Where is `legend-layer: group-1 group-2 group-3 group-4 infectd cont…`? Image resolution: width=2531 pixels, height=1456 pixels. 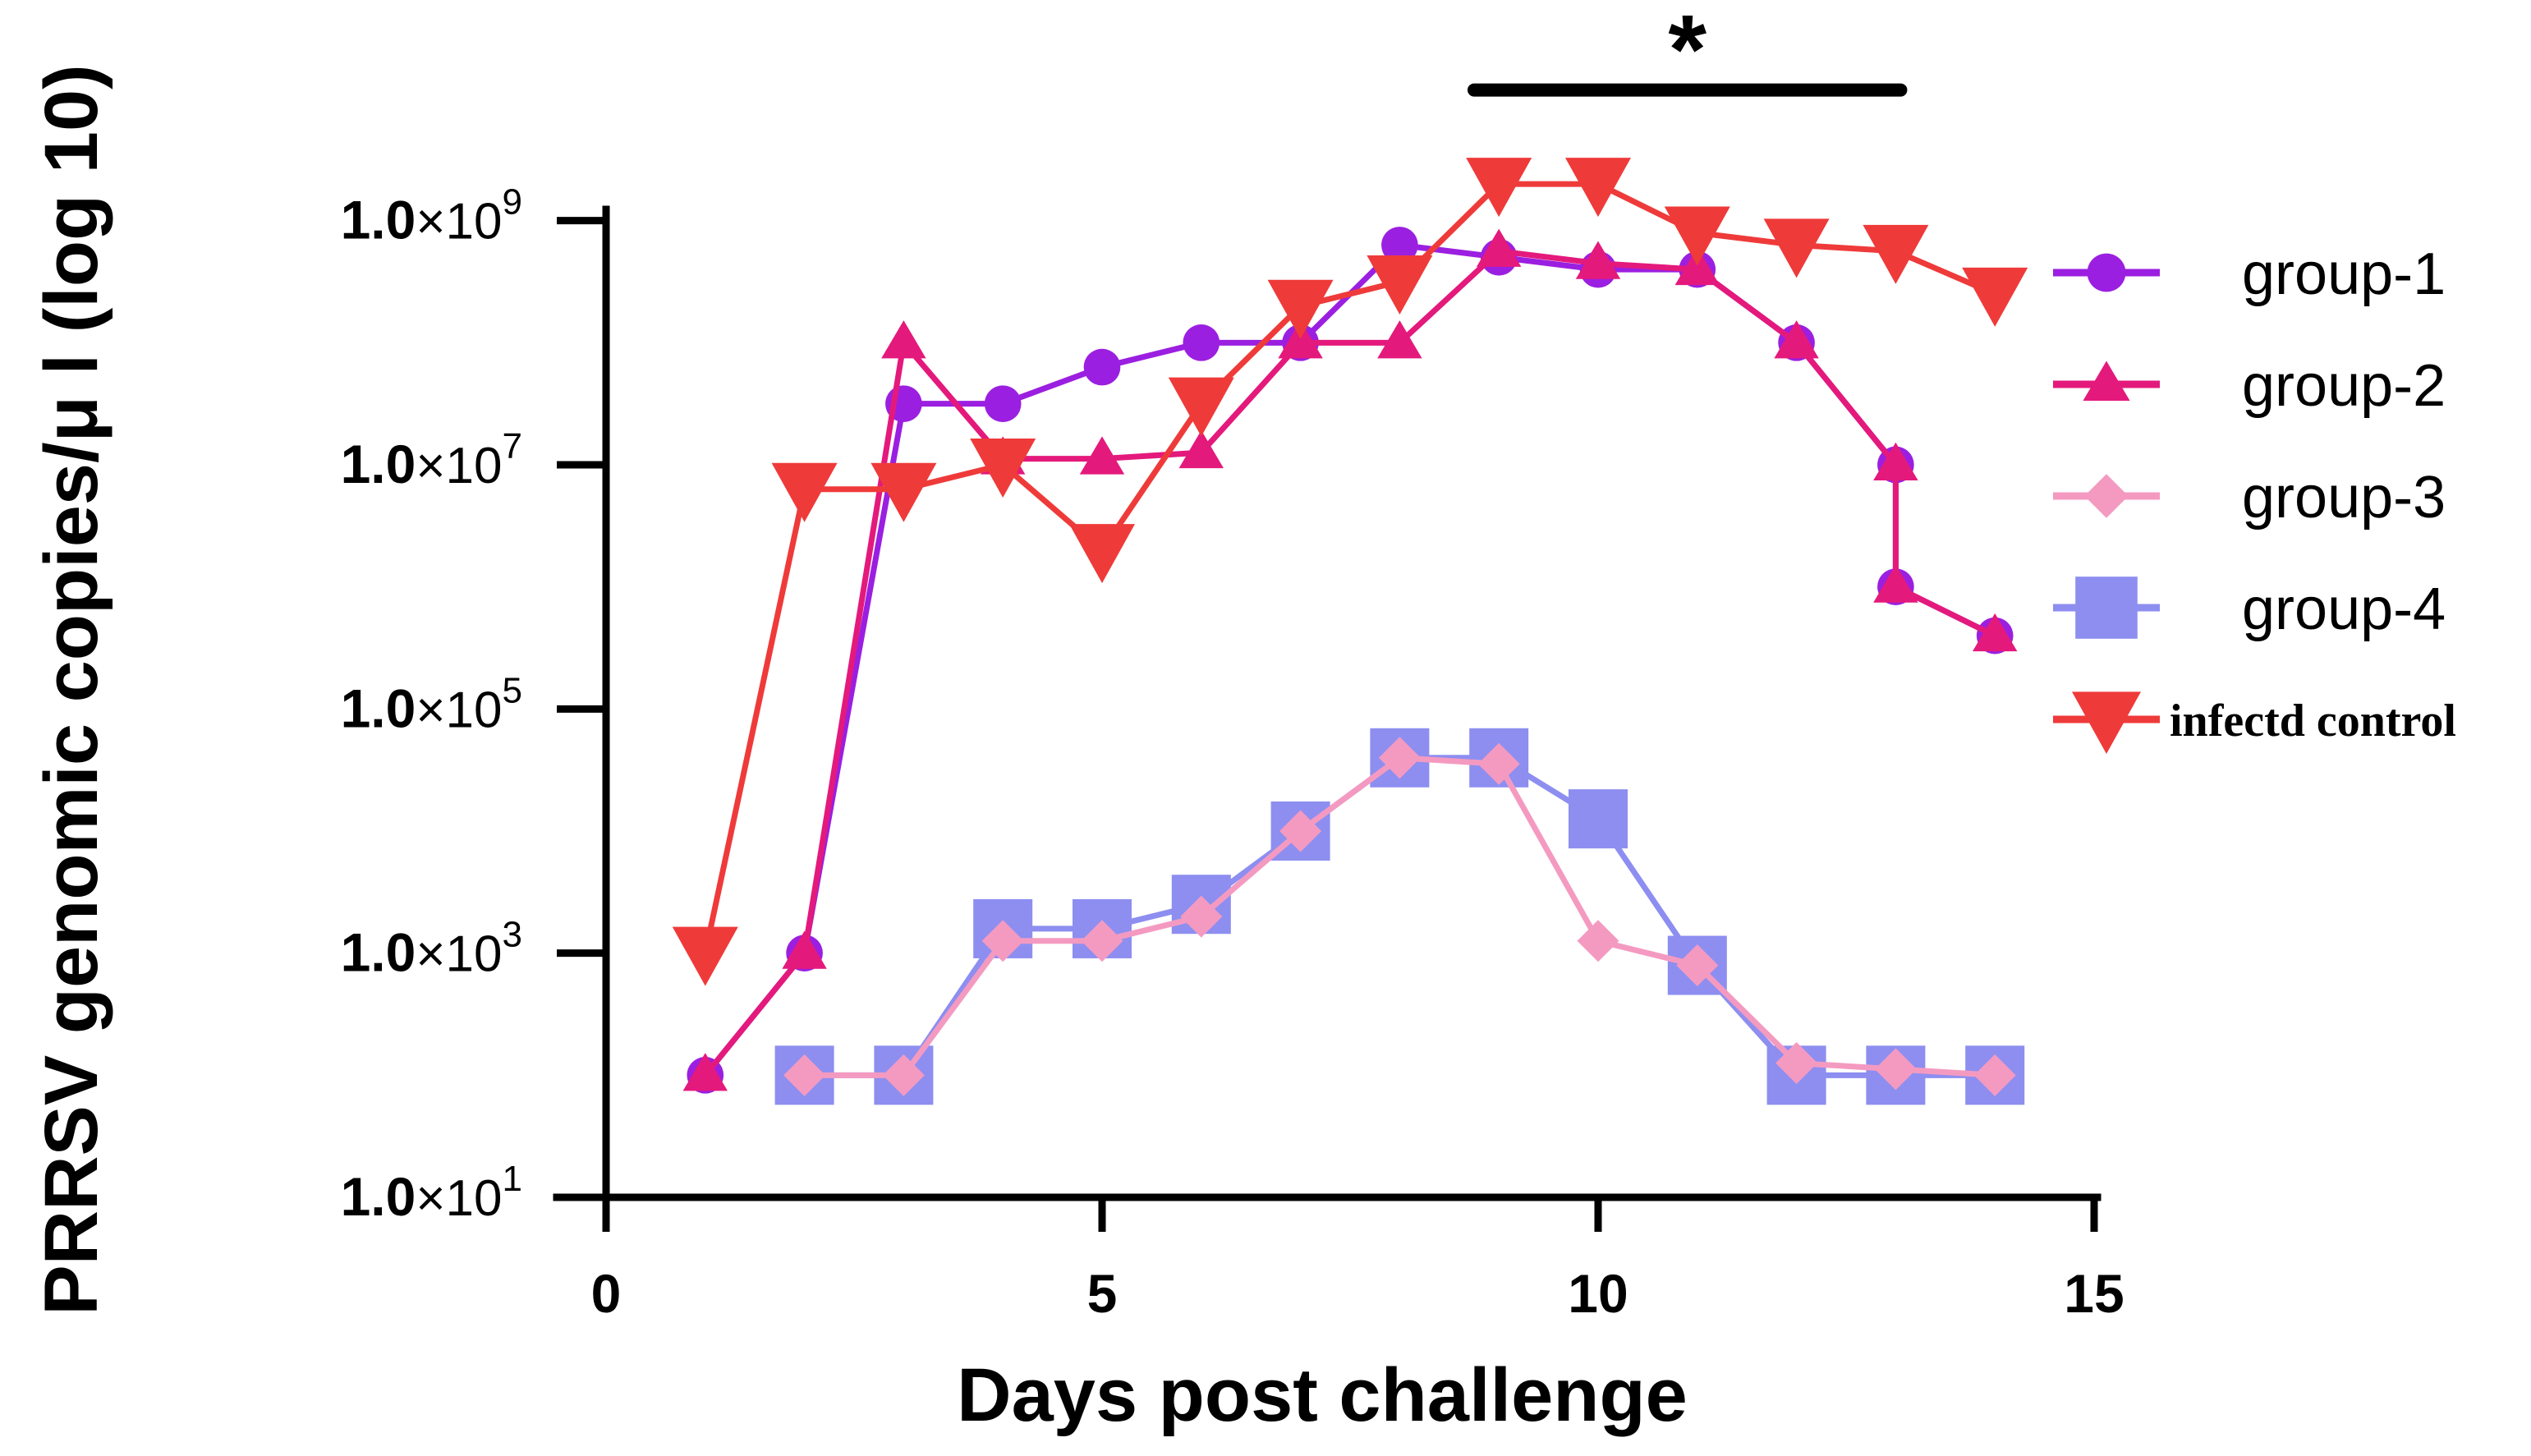 legend-layer: group-1 group-2 group-3 group-4 infectd cont… is located at coordinates (2254, 497).